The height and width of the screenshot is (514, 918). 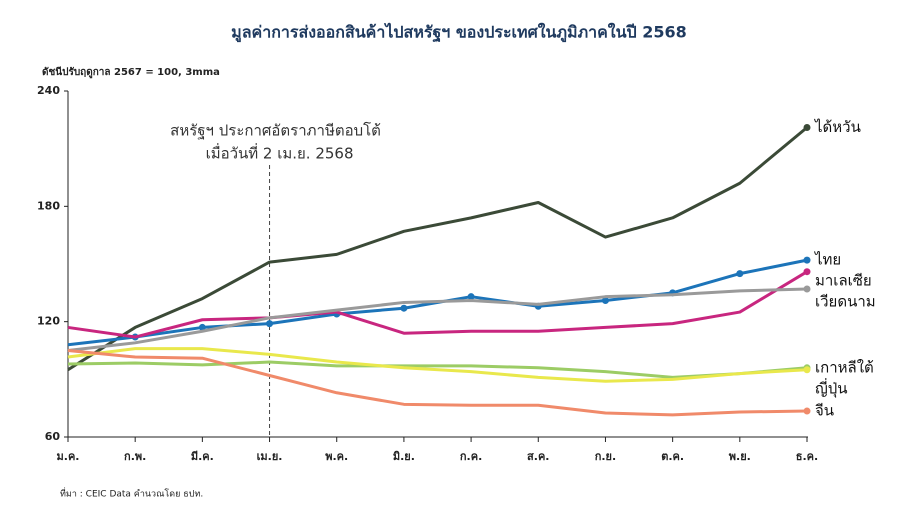 What do you see at coordinates (740, 456) in the screenshot?
I see `x-tick-label: พ.ย.` at bounding box center [740, 456].